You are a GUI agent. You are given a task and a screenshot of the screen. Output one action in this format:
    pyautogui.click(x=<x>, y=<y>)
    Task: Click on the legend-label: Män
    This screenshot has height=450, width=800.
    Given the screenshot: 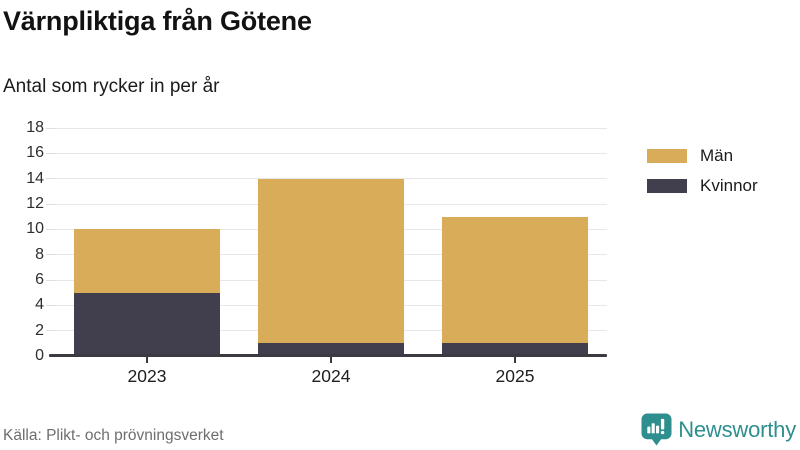 What is the action you would take?
    pyautogui.click(x=717, y=155)
    